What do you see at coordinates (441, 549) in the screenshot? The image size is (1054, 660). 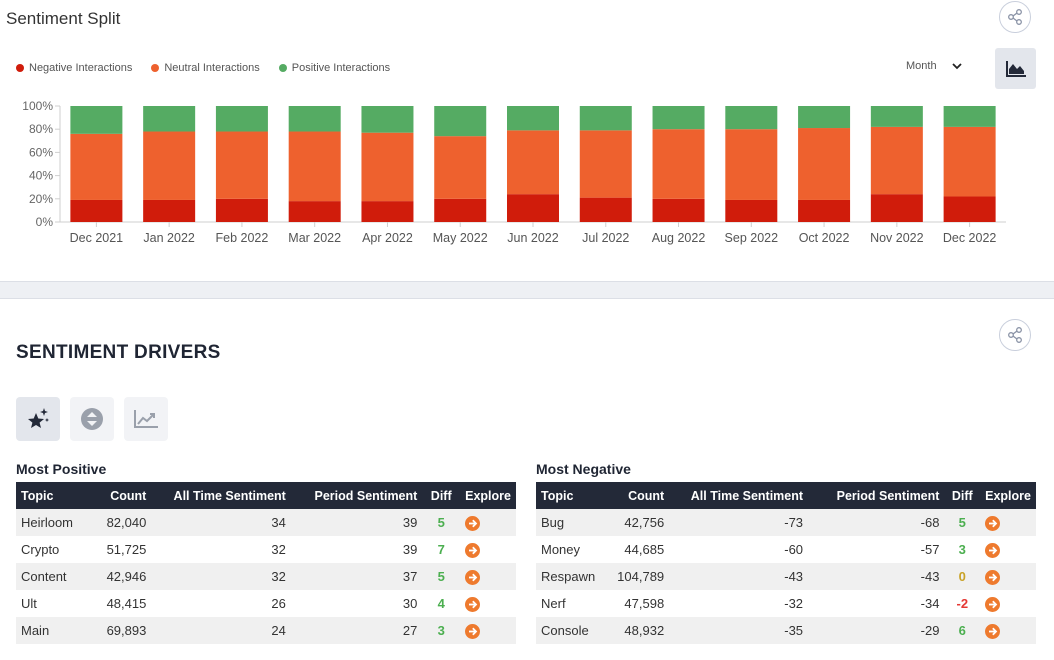 I see `diff-cell: 7` at bounding box center [441, 549].